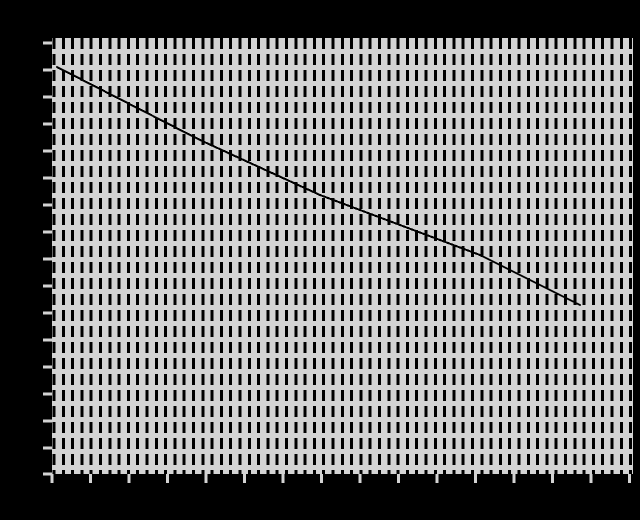 The width and height of the screenshot is (640, 520). I want to click on x-axis-ticks, so click(340, 478).